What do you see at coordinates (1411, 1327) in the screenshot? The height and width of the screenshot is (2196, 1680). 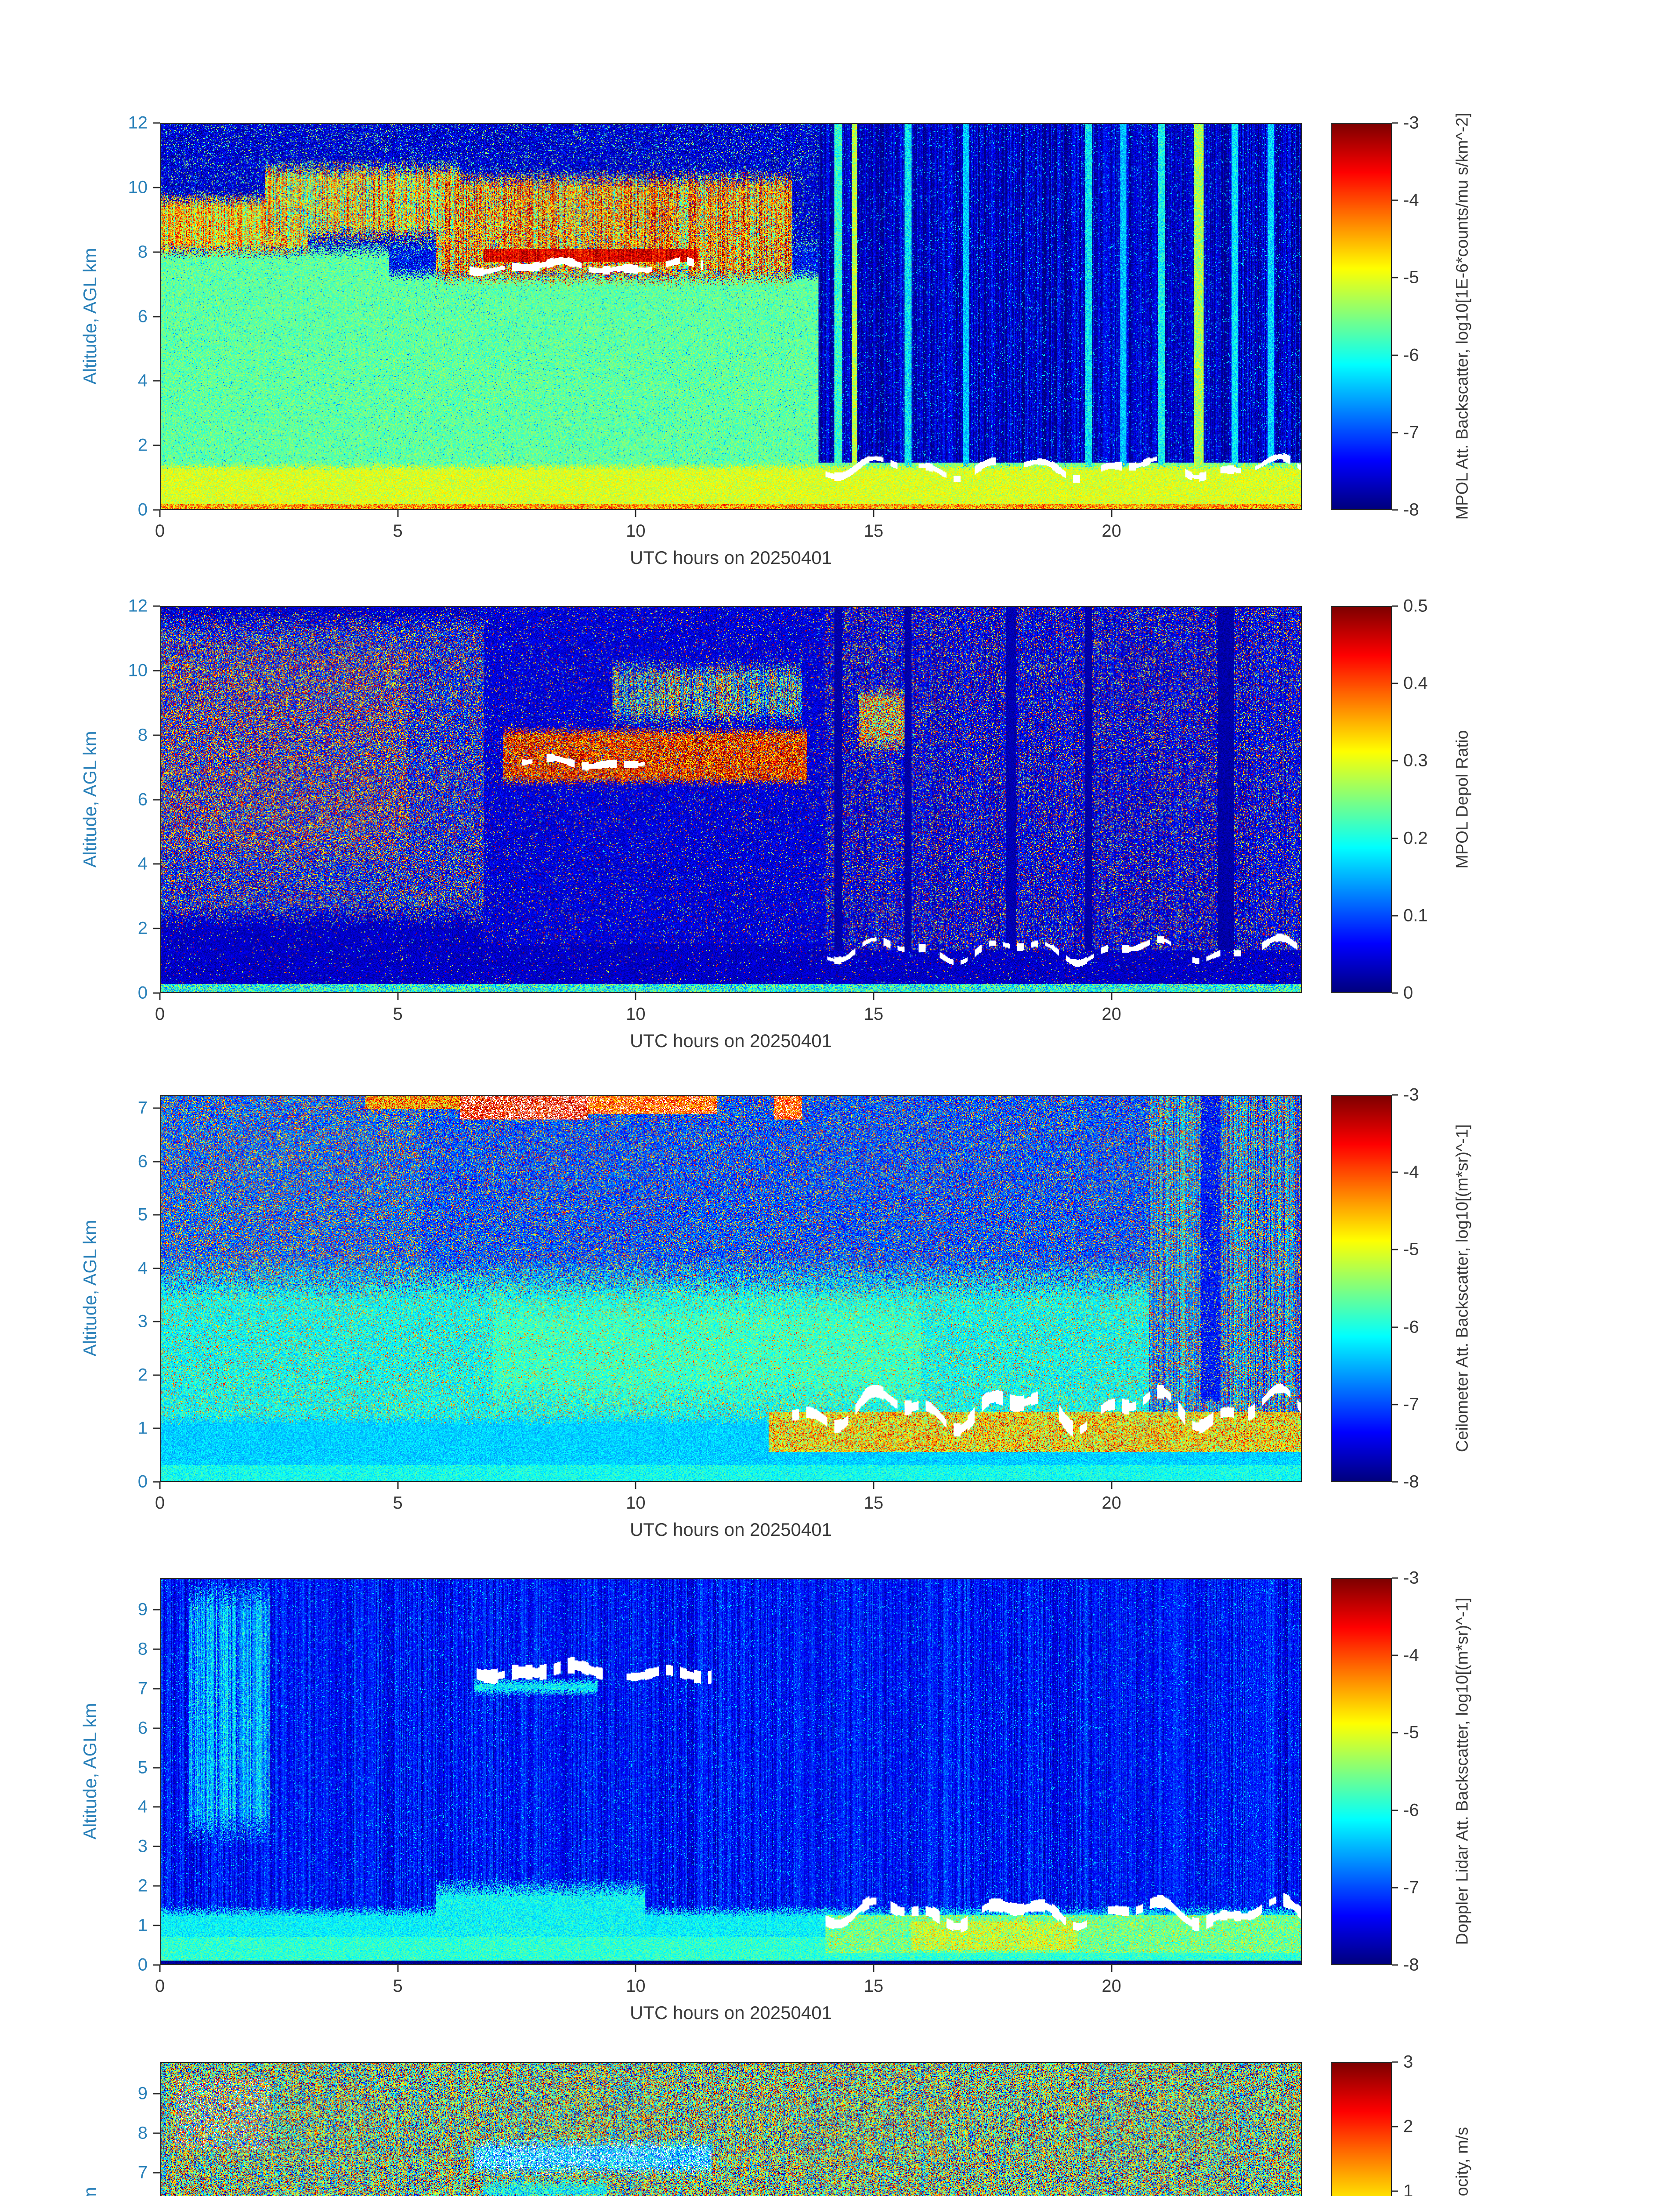 I see `colorbar-tick-label: -6` at bounding box center [1411, 1327].